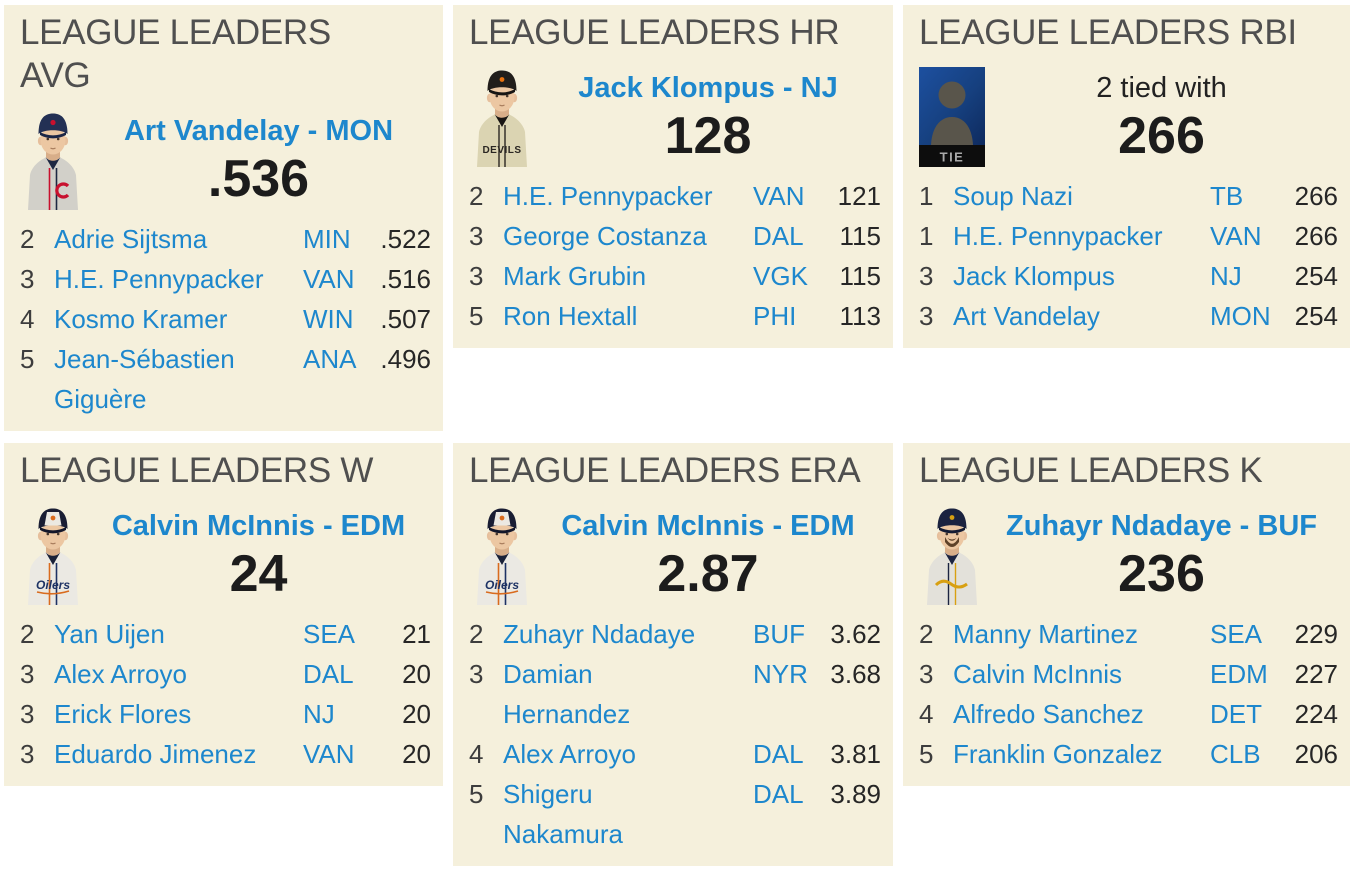  I want to click on leader-list-row: 2 Yan Uijen SEA 21, so click(225, 634).